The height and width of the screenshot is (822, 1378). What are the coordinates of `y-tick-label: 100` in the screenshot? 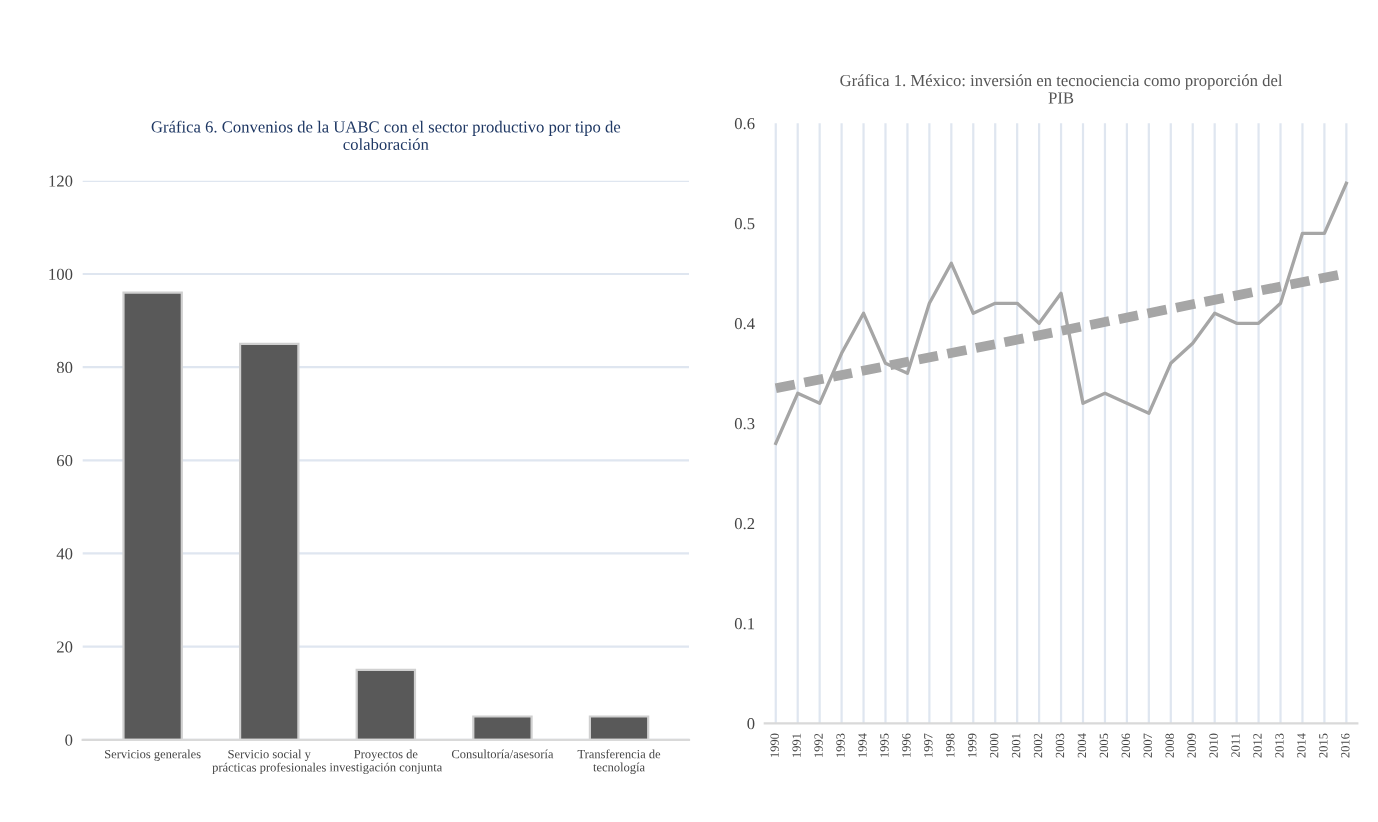 It's located at (61, 274).